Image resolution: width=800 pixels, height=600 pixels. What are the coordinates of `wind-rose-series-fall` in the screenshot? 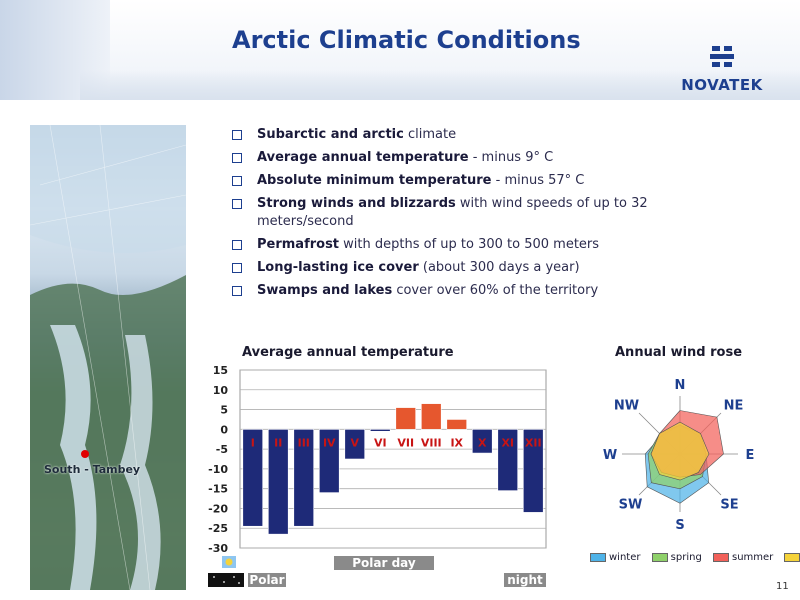 It's located at (680, 451).